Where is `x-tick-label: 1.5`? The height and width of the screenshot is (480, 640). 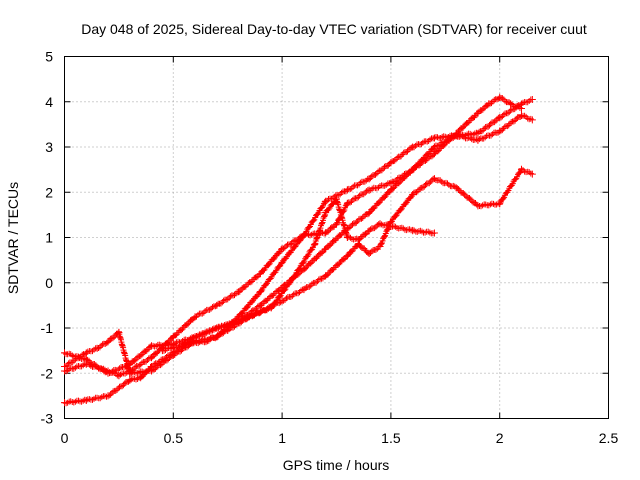
x-tick-label: 1.5 is located at coordinates (391, 438).